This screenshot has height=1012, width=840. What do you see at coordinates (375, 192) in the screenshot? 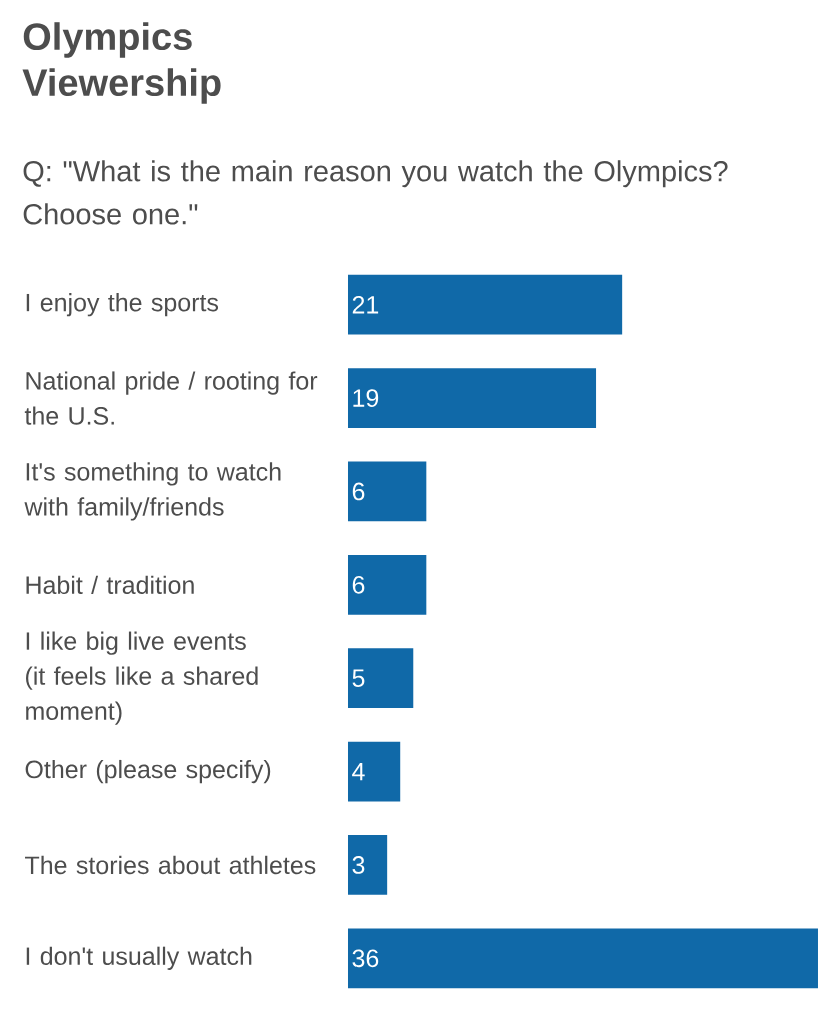
I see `chart-subtitle: Q: "What is the main reason you watch the Olympics? Choose one."` at bounding box center [375, 192].